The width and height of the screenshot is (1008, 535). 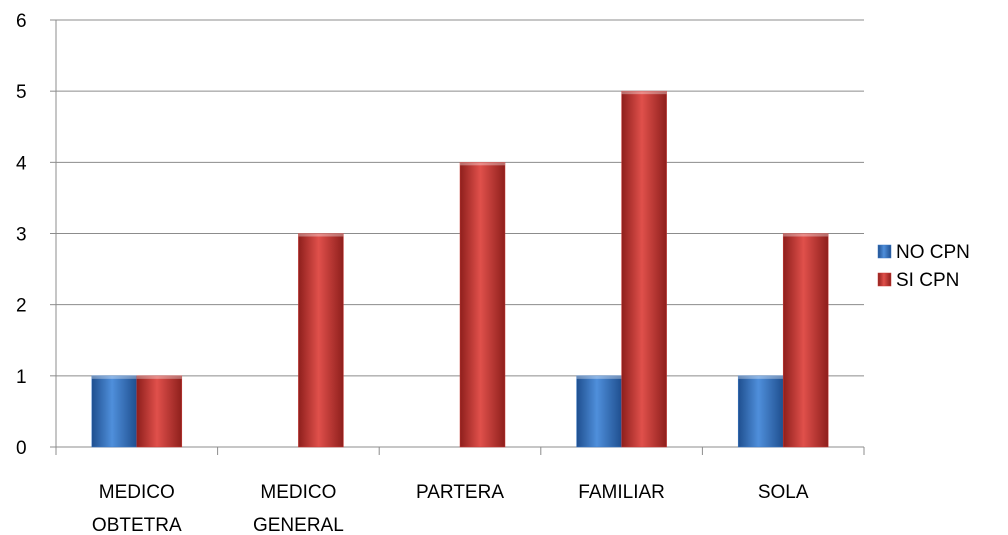 I want to click on x-tick-label: SOLA, so click(x=783, y=492).